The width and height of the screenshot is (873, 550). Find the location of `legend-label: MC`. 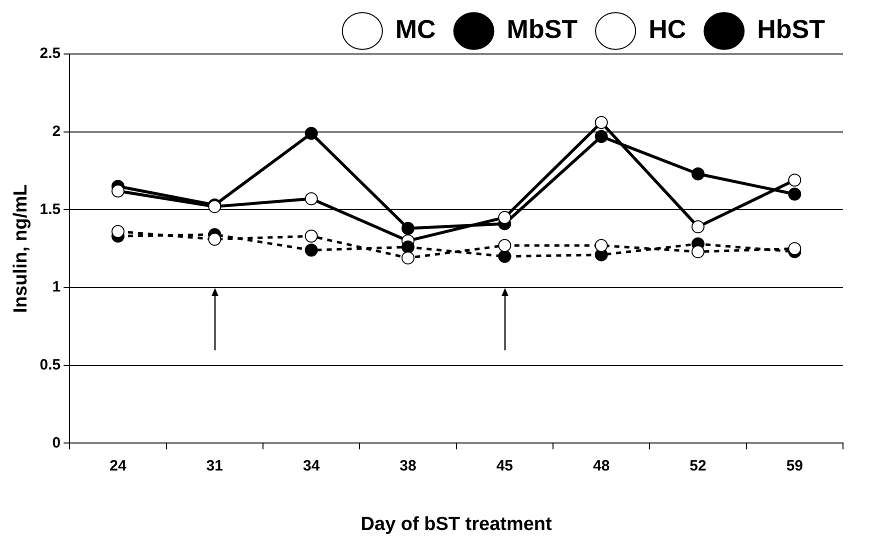

legend-label: MC is located at coordinates (415, 29).